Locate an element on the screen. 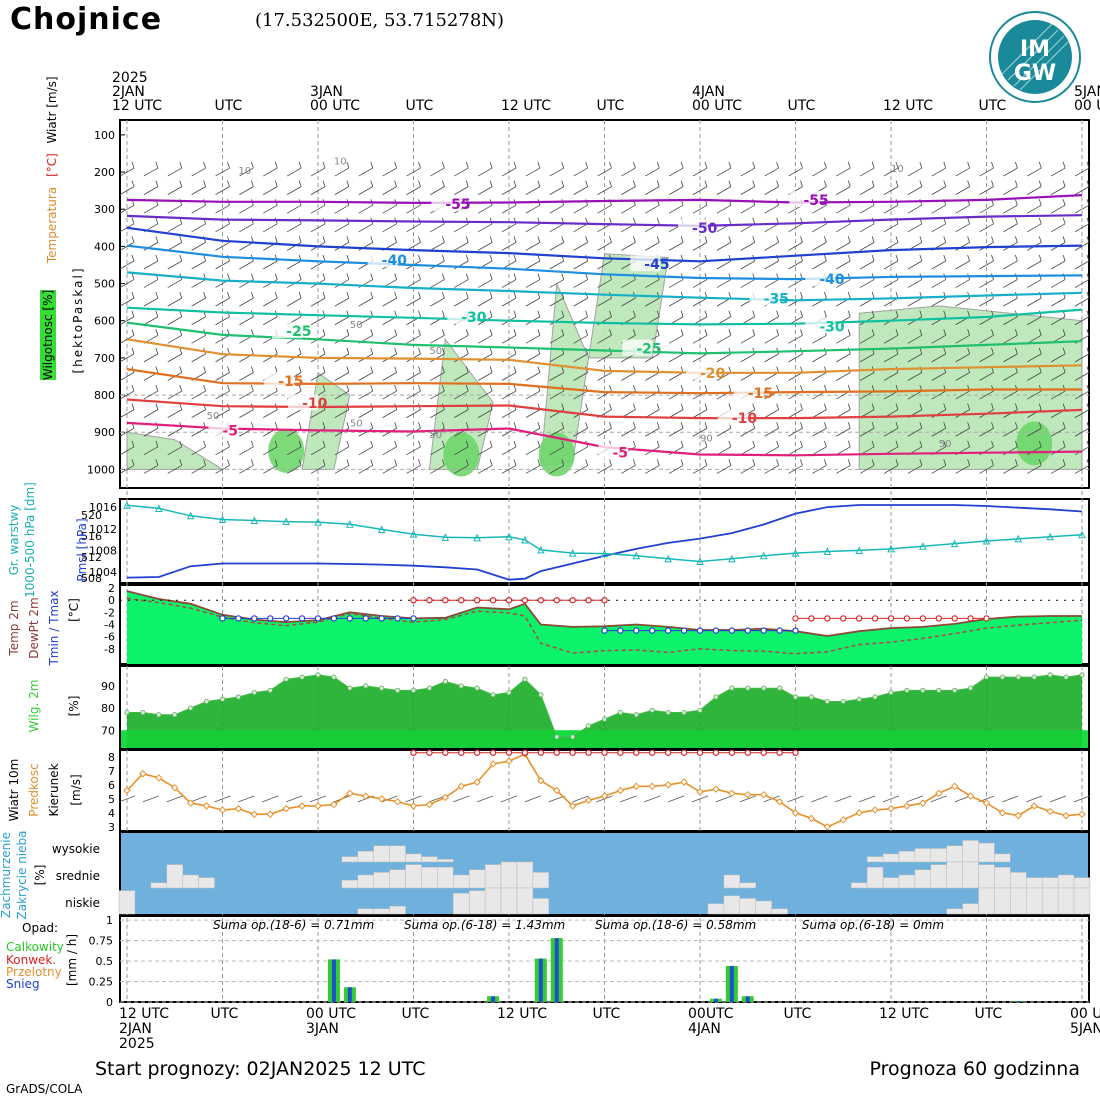 The image size is (1100, 1100). dewpoint-line is located at coordinates (604, 626).